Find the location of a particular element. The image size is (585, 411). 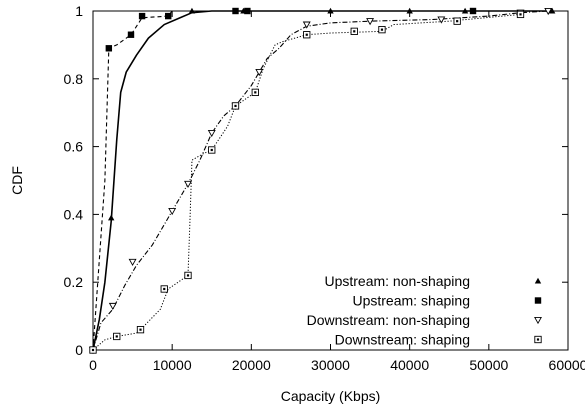

legend-label: Downstream: non-shaping is located at coordinates (388, 320).